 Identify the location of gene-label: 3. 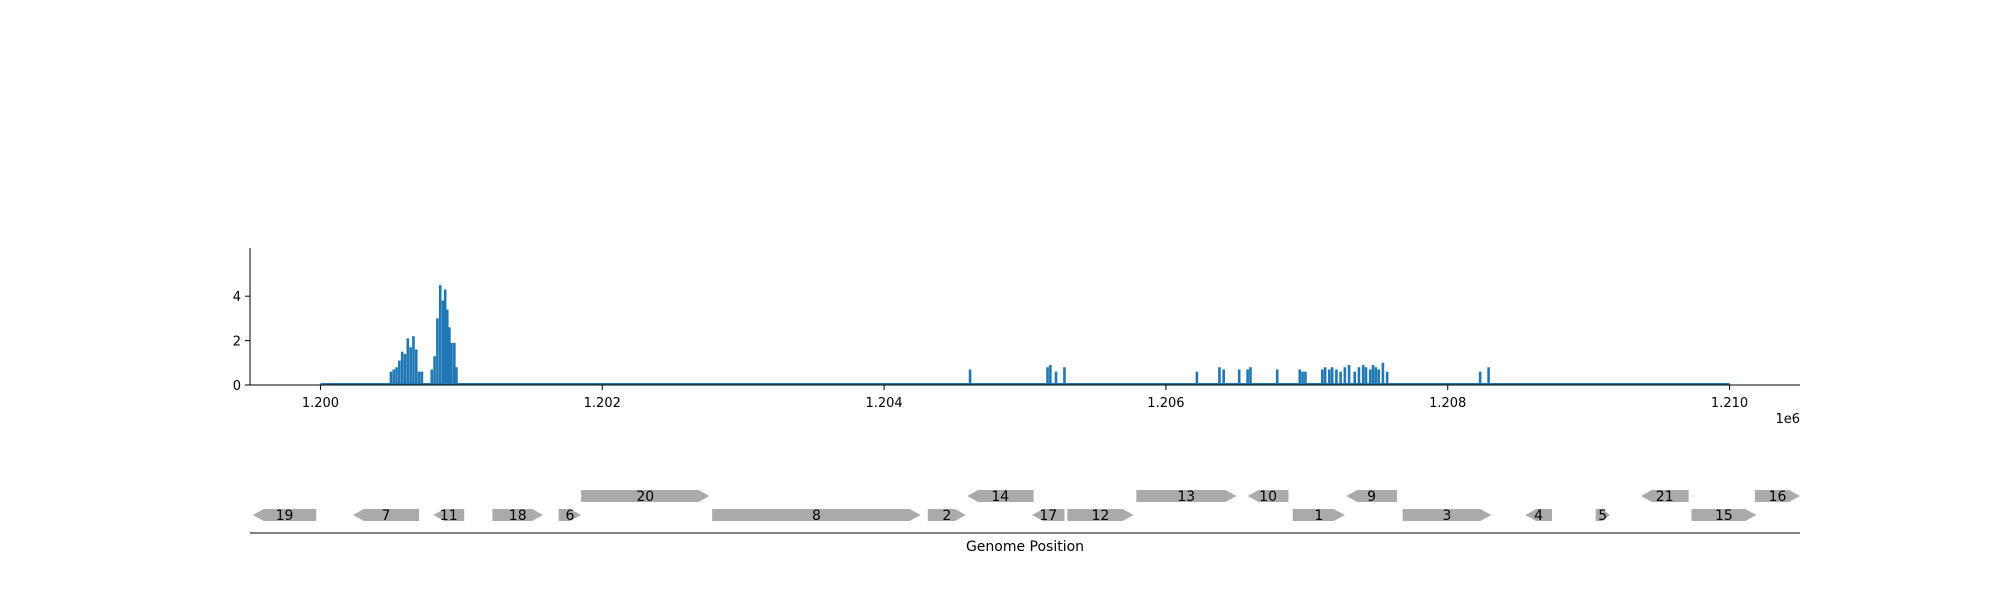
(1447, 516).